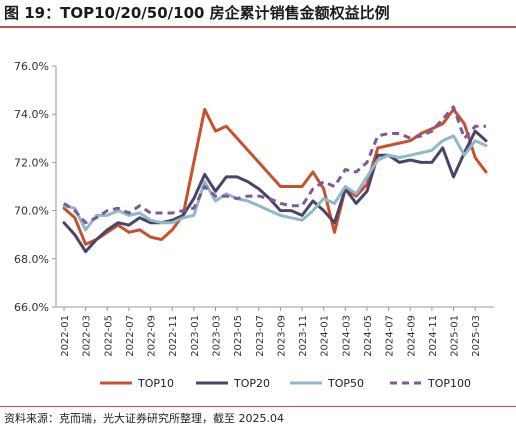 Image resolution: width=516 pixels, height=429 pixels. I want to click on y-tick-label: 76.0%, so click(31, 66).